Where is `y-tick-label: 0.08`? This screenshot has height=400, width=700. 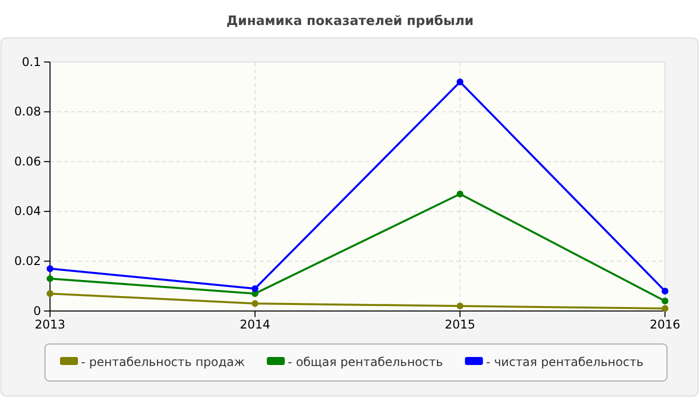
y-tick-label: 0.08 is located at coordinates (27, 111).